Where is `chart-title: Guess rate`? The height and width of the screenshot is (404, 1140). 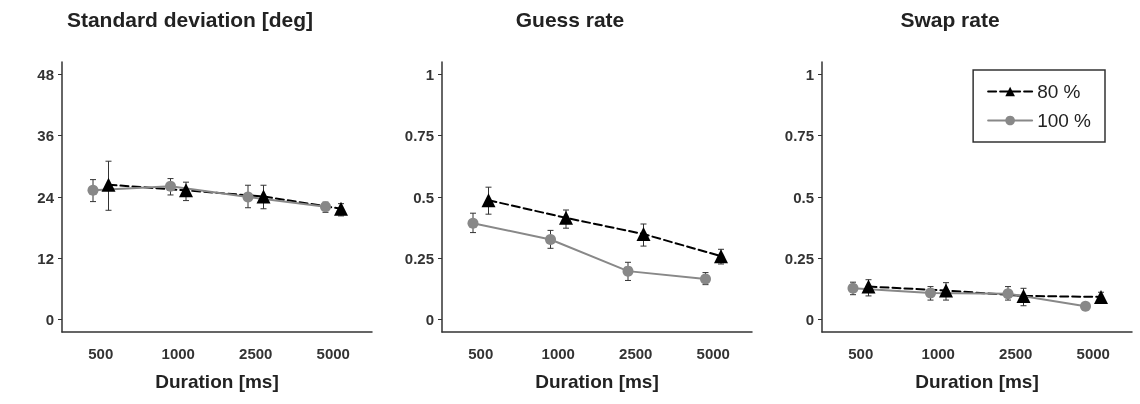 chart-title: Guess rate is located at coordinates (570, 19).